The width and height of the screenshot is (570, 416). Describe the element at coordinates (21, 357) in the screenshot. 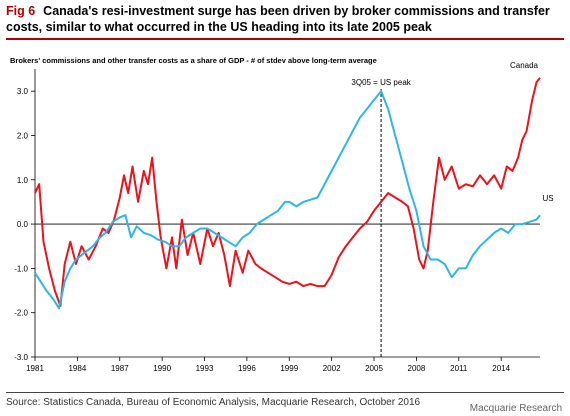

I see `y-tick-label: -3.0` at that location.